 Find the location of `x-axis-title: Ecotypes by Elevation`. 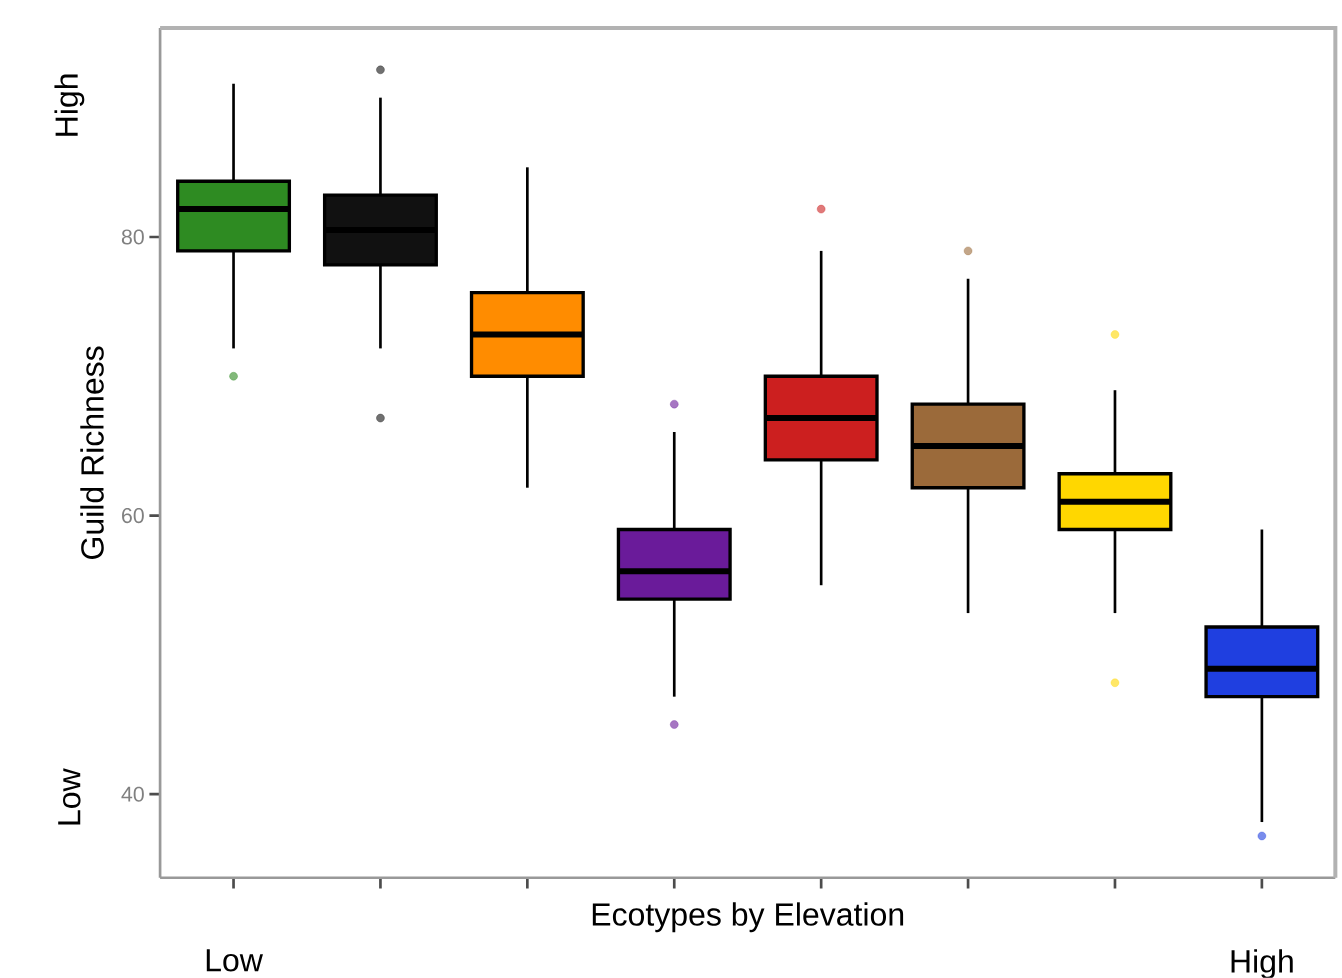

x-axis-title: Ecotypes by Elevation is located at coordinates (748, 917).